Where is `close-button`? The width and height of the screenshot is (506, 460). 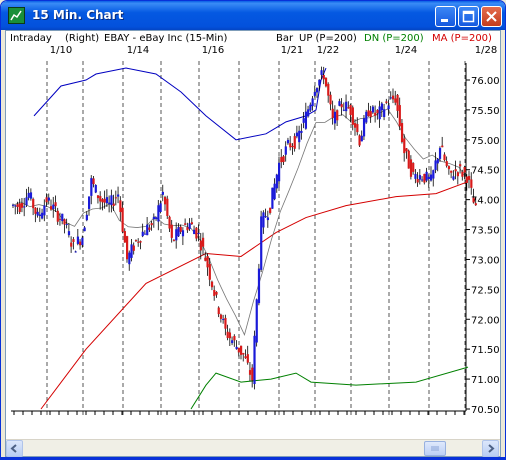
close-button is located at coordinates (491, 16).